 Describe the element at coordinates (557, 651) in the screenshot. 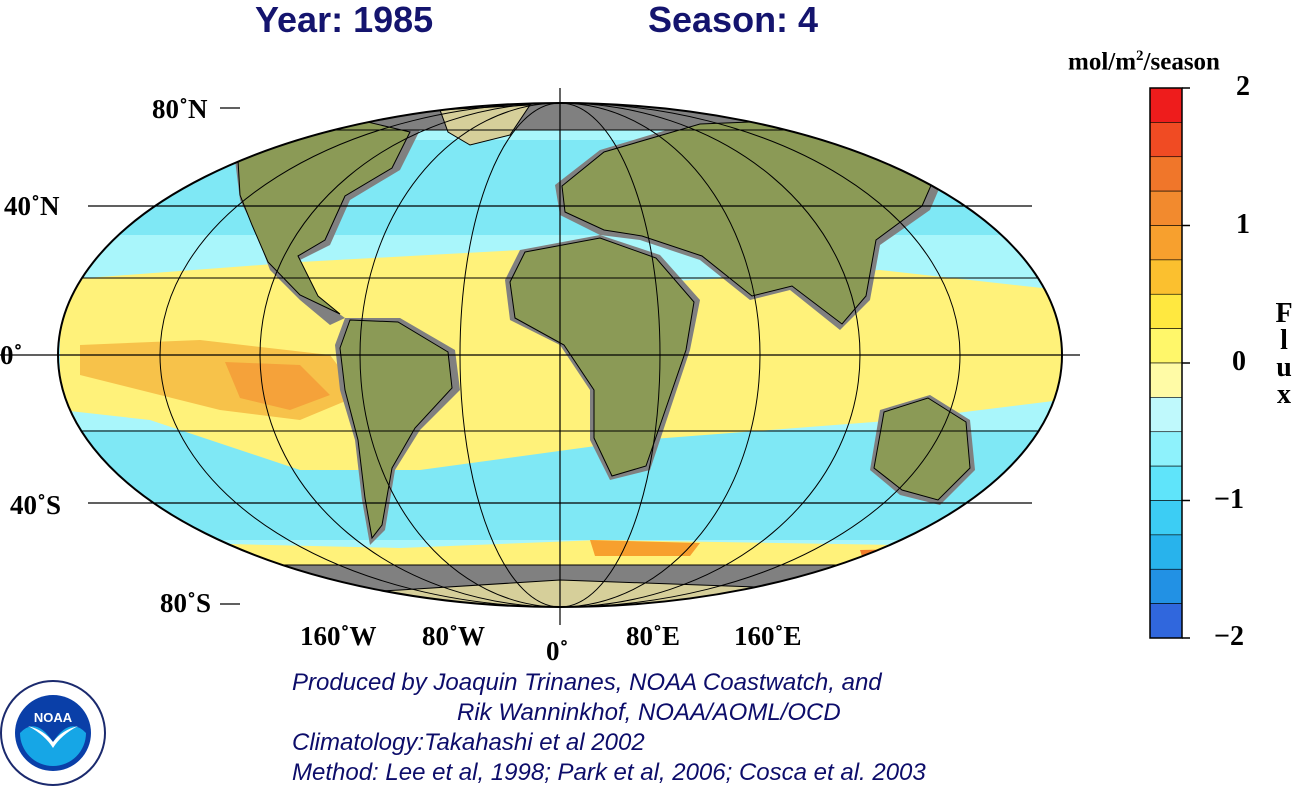

I see `lon-label-0: 0˚` at that location.